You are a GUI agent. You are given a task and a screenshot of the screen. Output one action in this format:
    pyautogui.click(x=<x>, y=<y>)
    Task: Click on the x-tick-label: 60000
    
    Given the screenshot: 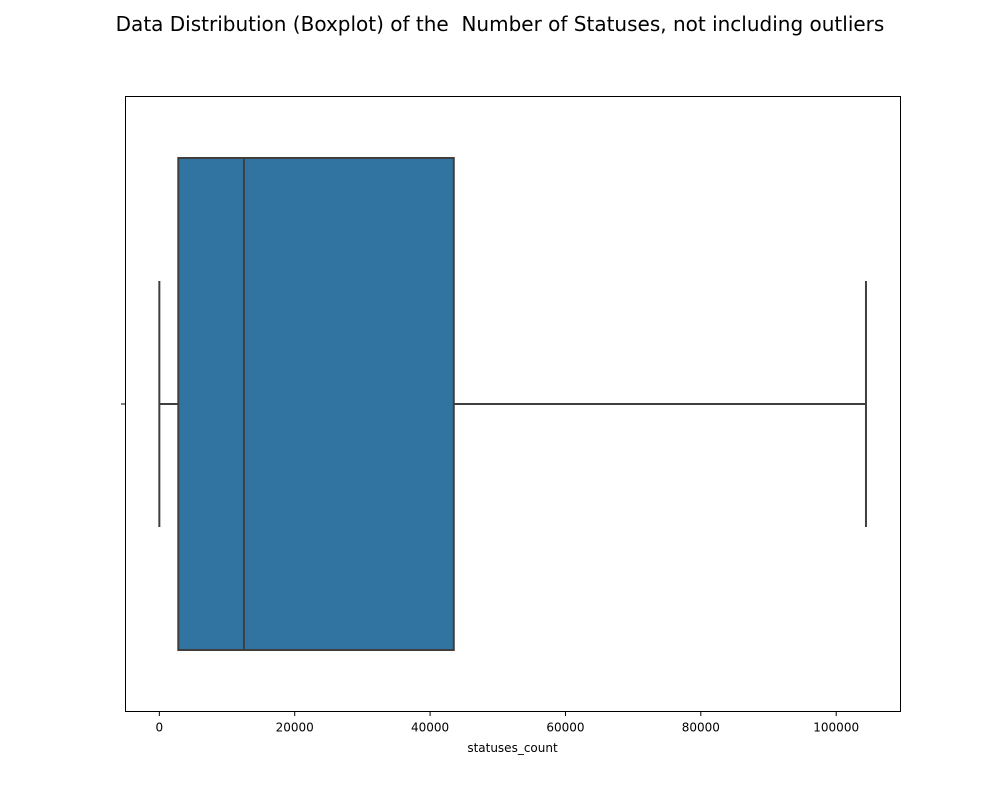 What is the action you would take?
    pyautogui.click(x=565, y=728)
    